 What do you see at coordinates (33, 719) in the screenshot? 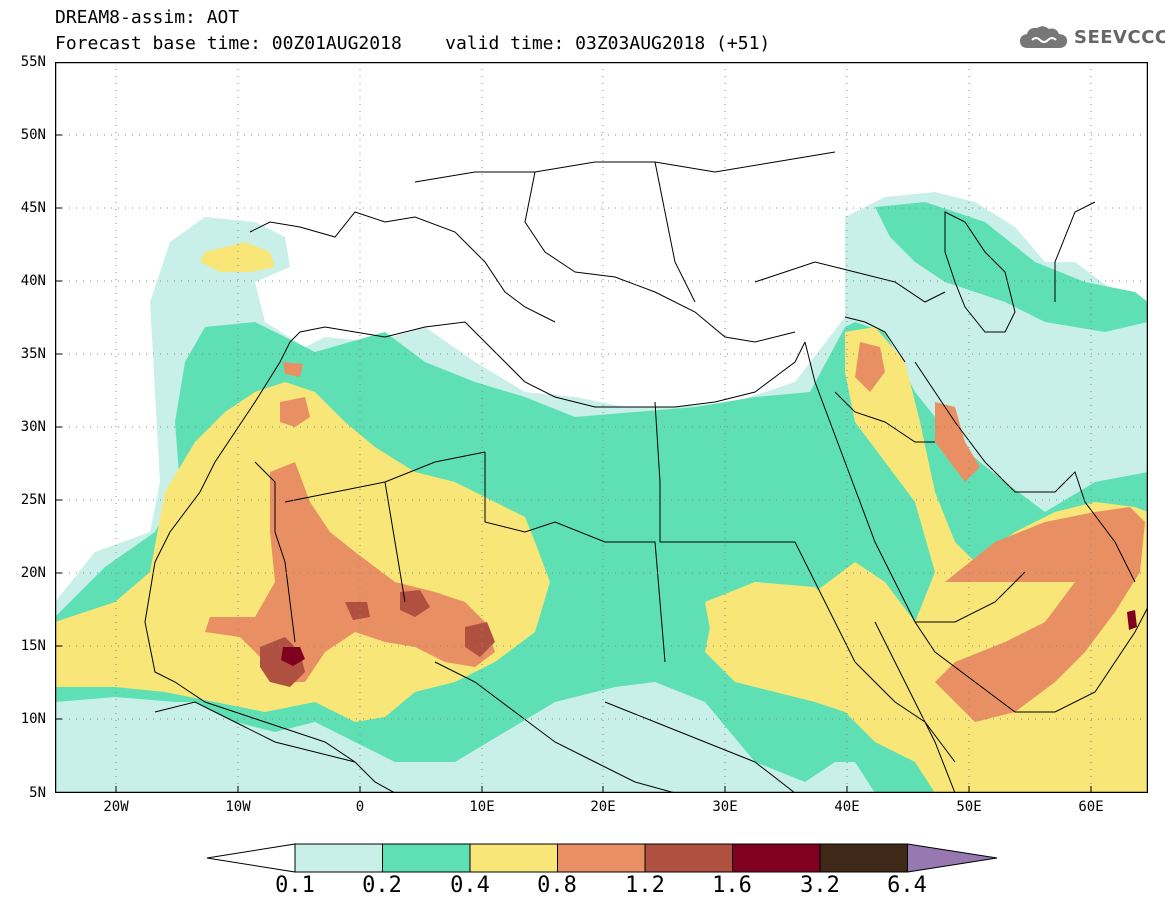
I see `lat-label-10n: 10N` at bounding box center [33, 719].